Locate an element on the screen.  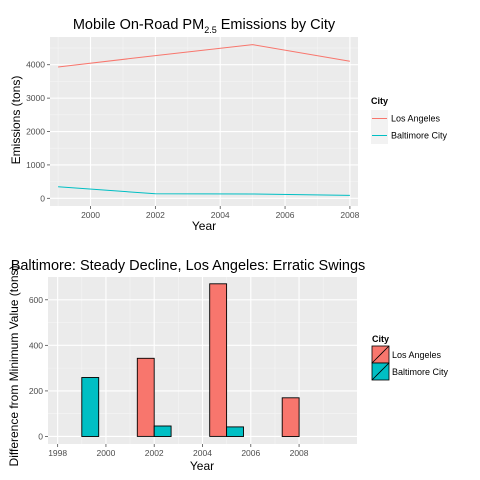
bottom-x-axis-title: Year is located at coordinates (202, 466).